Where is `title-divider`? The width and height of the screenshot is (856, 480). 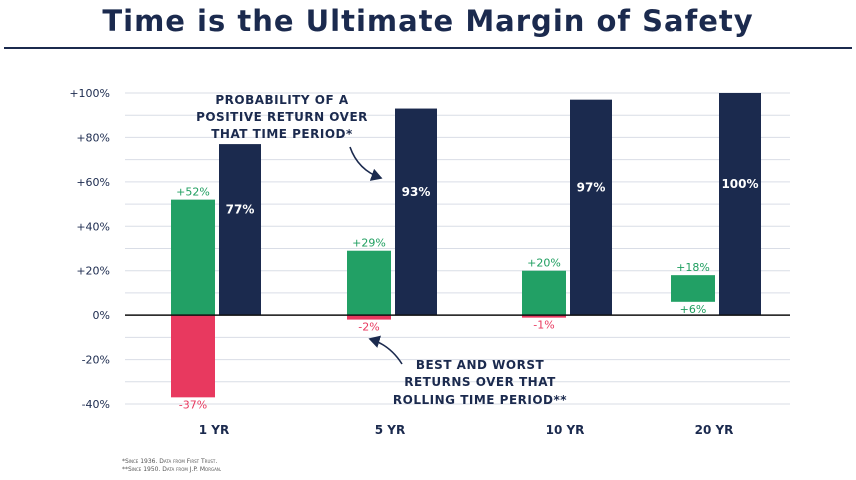
title-divider is located at coordinates (428, 48).